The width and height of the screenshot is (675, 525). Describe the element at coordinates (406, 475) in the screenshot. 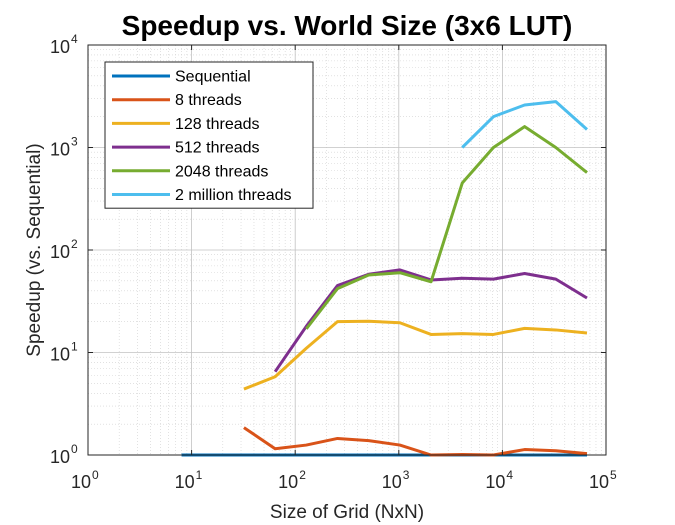

I see `x-tick-exponent: 3` at that location.